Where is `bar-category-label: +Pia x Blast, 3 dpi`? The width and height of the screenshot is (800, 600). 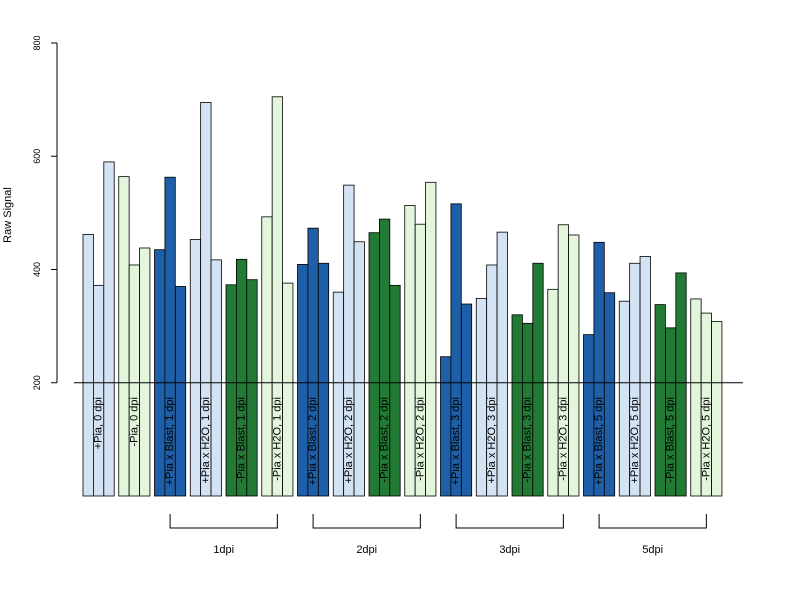
bar-category-label: +Pia x Blast, 3 dpi is located at coordinates (456, 441).